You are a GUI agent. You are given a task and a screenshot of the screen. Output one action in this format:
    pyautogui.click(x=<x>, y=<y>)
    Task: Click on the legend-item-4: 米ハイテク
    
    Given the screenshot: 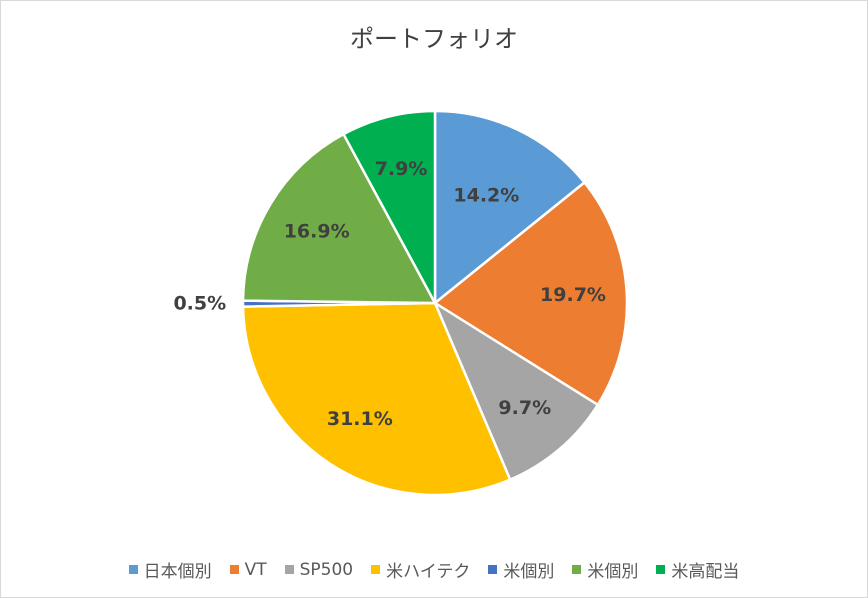 What is the action you would take?
    pyautogui.click(x=420, y=569)
    